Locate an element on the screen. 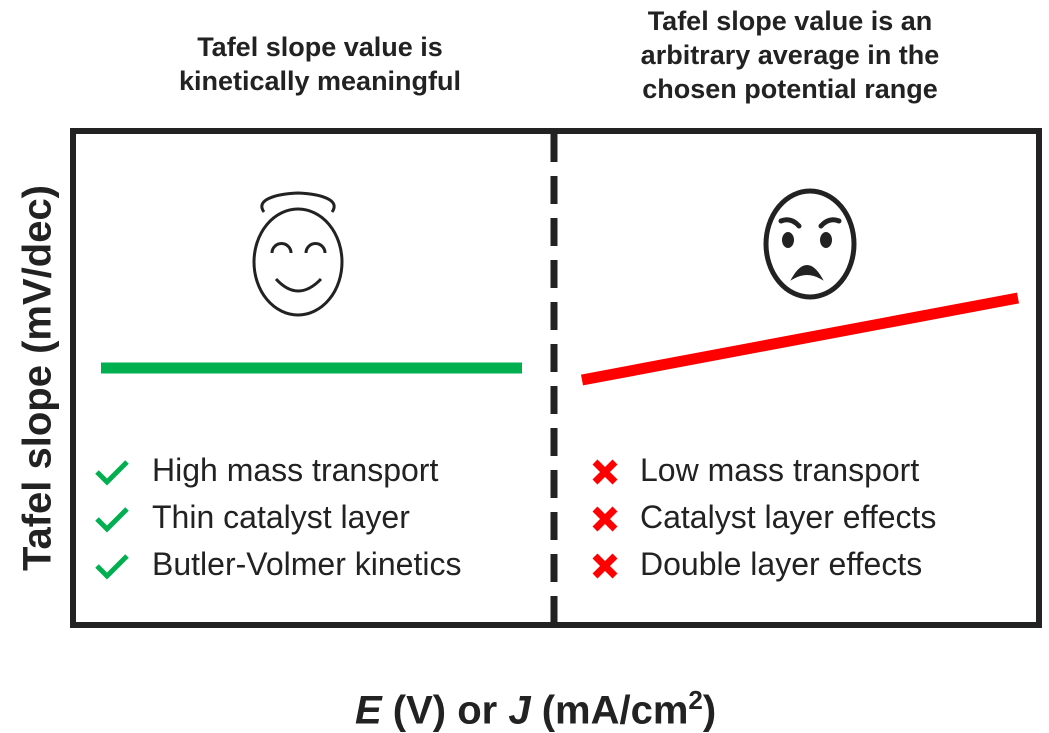 Image resolution: width=1049 pixels, height=733 pixels. left-item: Butler-Volmer kinetics is located at coordinates (307, 564).